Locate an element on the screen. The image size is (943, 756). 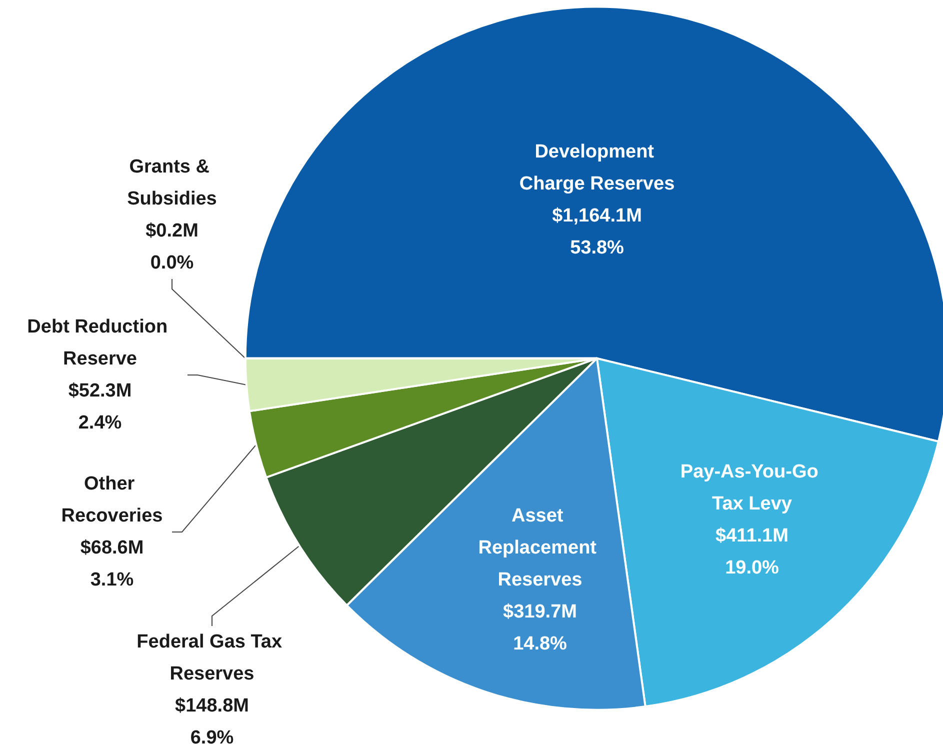
data-label: $319.7M 14.8% is located at coordinates (540, 628).